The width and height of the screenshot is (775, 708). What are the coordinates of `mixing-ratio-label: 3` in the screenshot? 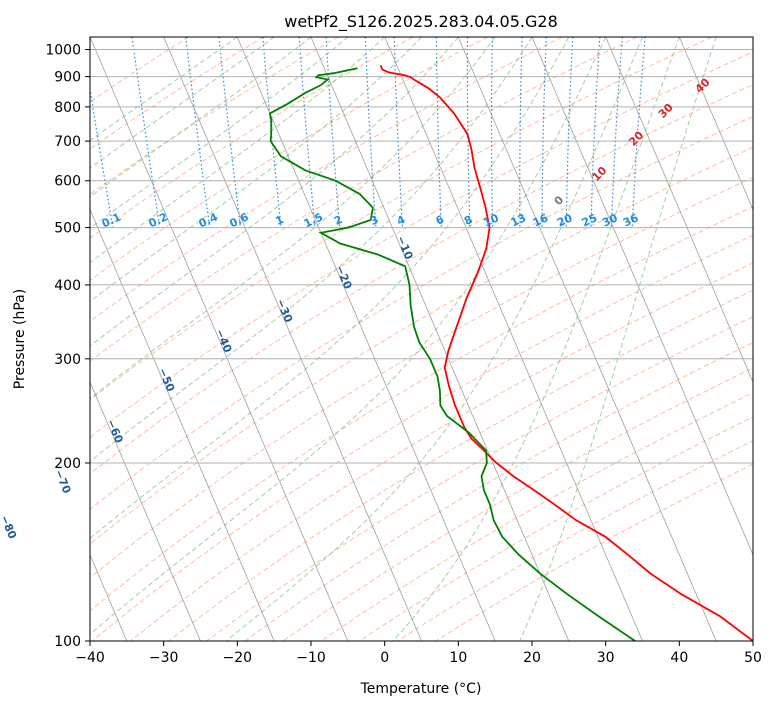 It's located at (374, 220).